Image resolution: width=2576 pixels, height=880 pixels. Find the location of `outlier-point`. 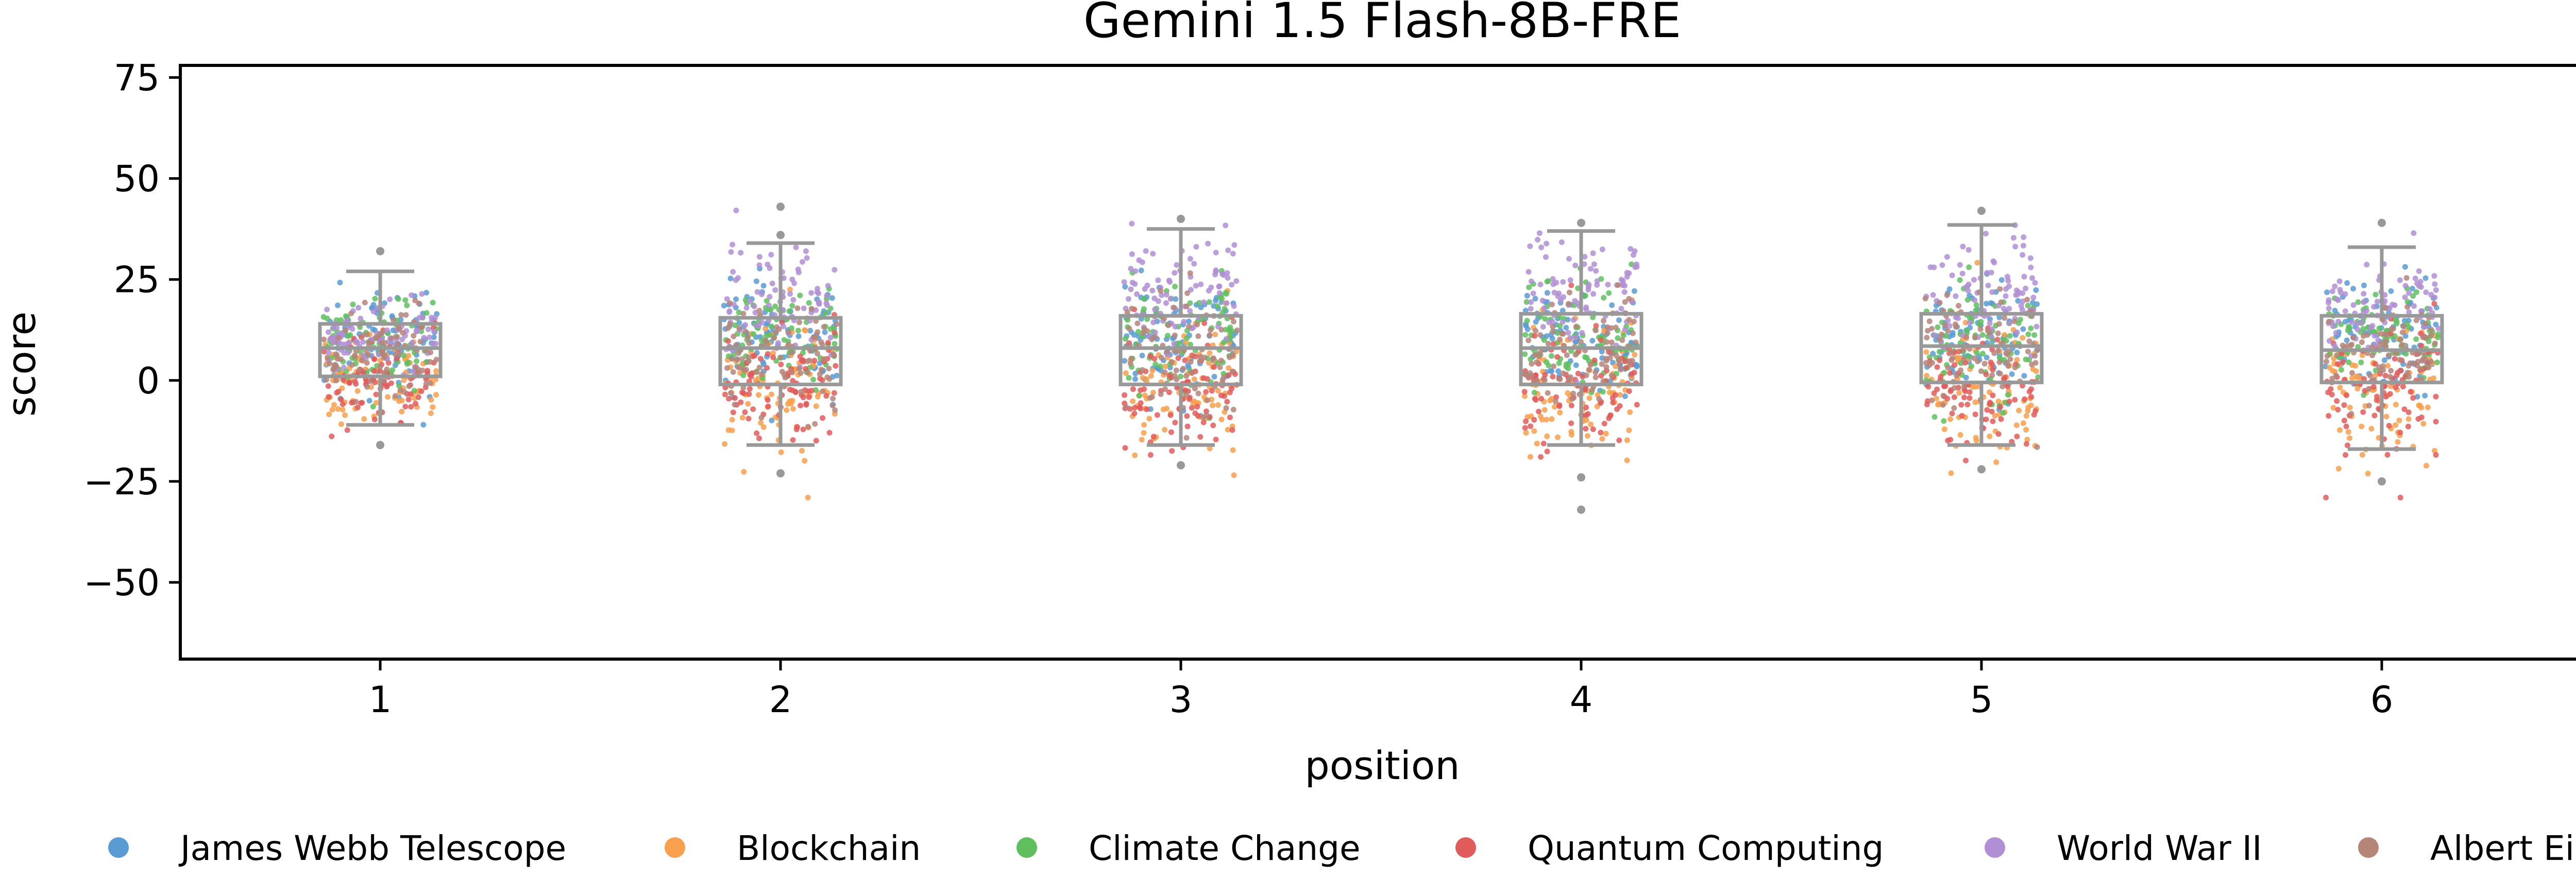

outlier-point is located at coordinates (780, 474).